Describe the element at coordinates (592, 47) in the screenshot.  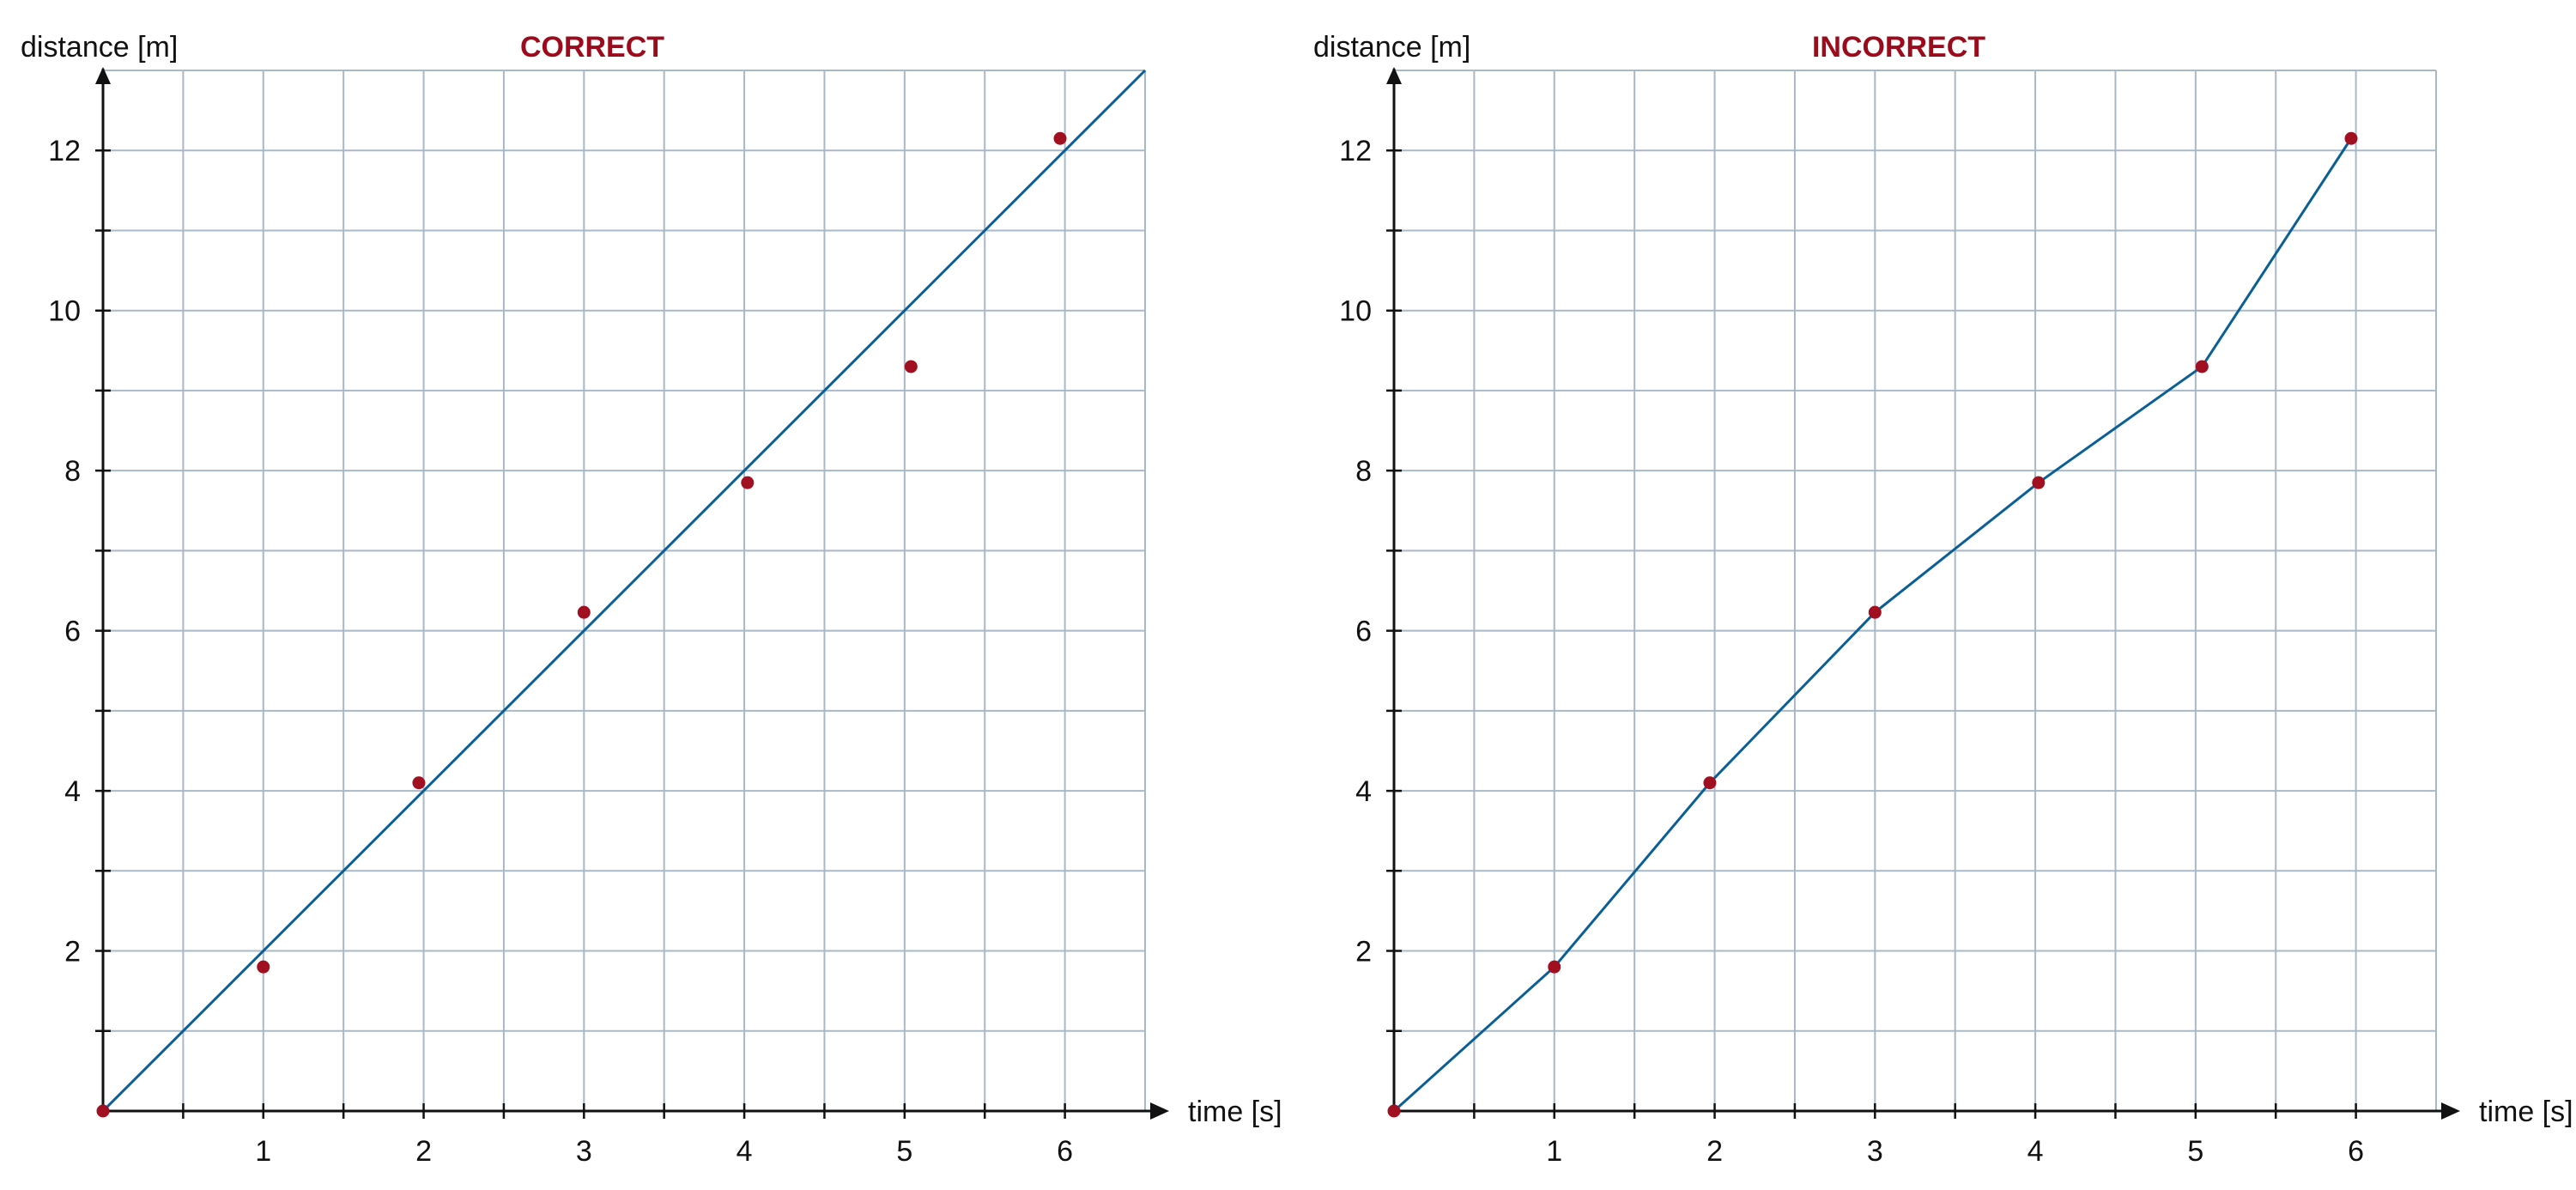
I see `chart-title: CORRECT` at that location.